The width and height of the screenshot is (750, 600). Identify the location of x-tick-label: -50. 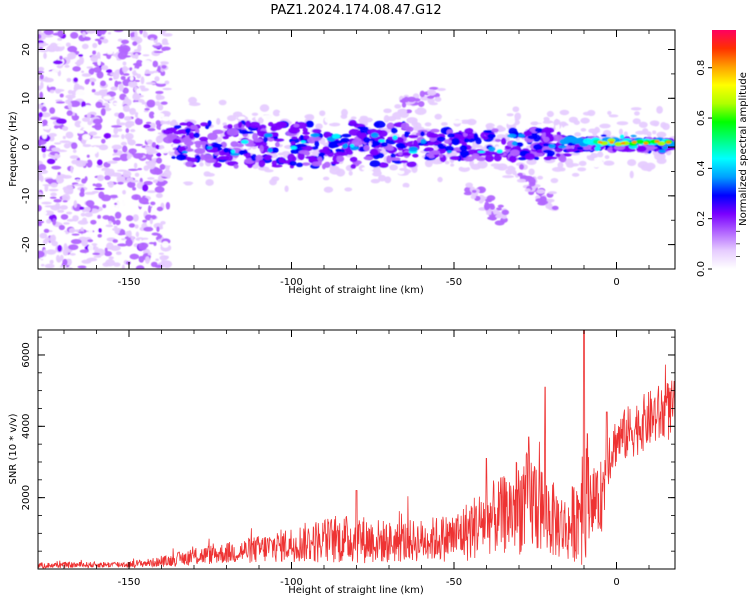
(454, 582).